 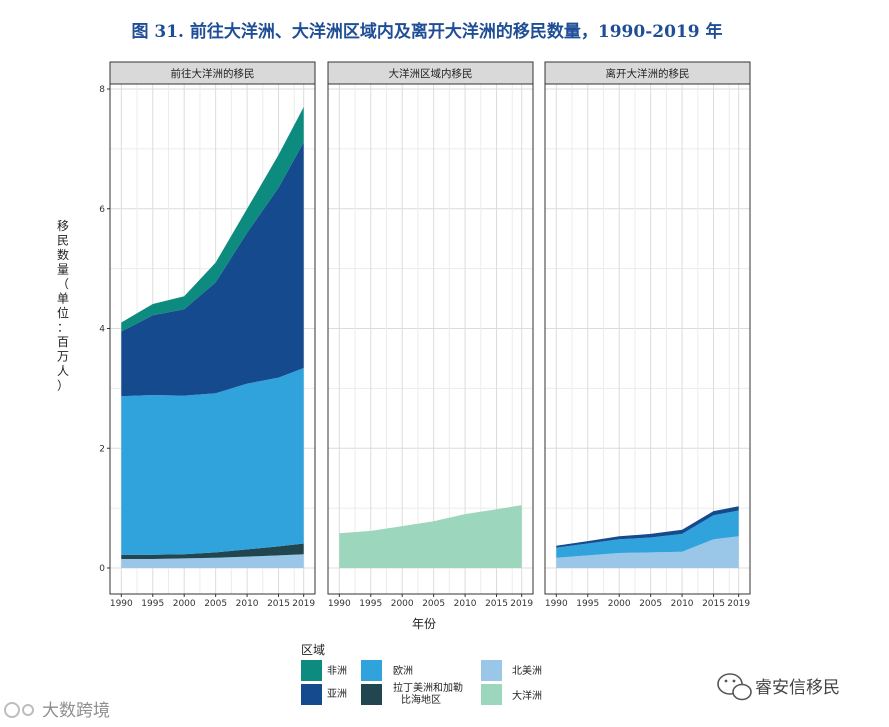 I want to click on legend-label: 非洲, so click(x=337, y=671).